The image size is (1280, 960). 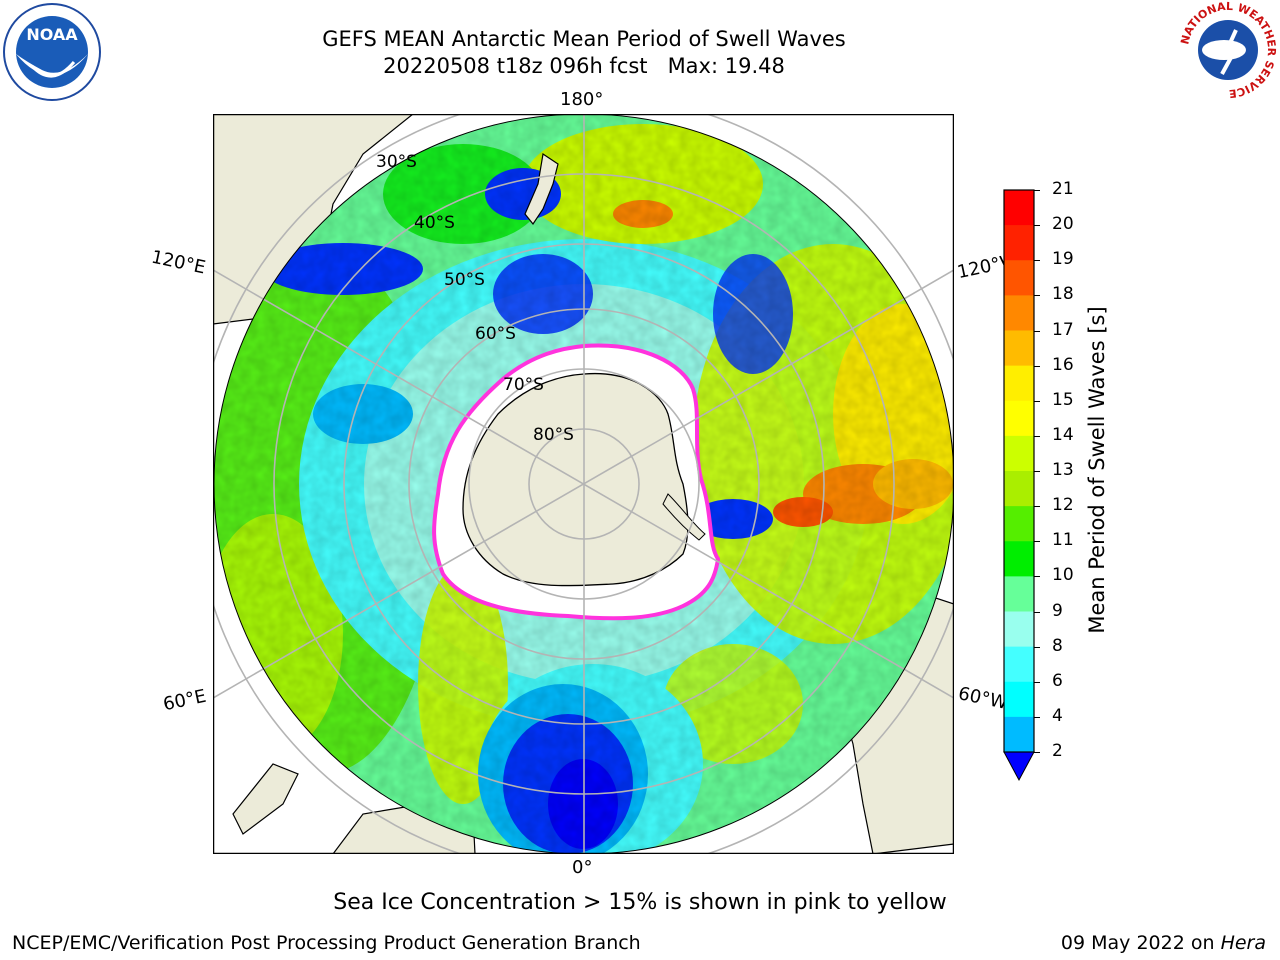 I want to click on colorbar-tick-label: 21, so click(x=1063, y=189).